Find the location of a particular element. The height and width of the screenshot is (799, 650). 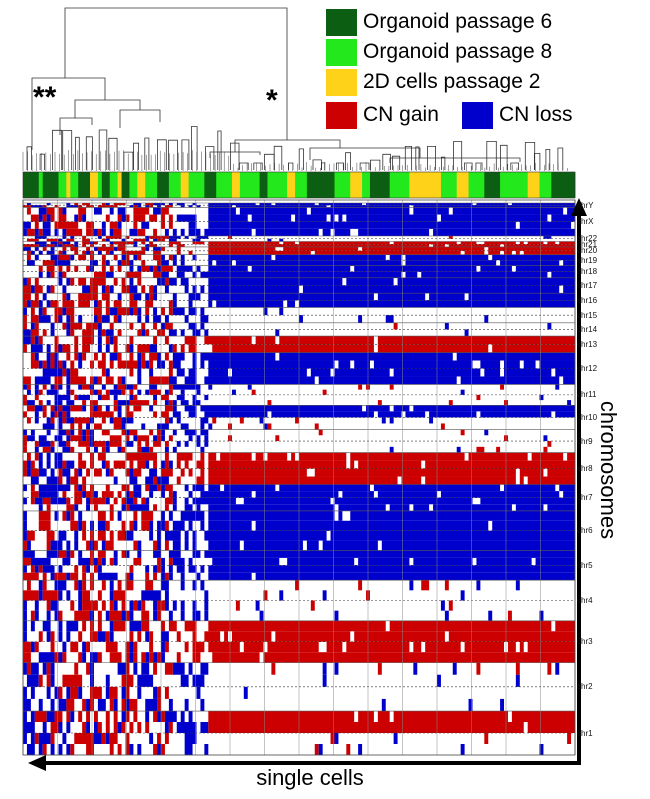

chromosome-label: chr15 is located at coordinates (587, 315).